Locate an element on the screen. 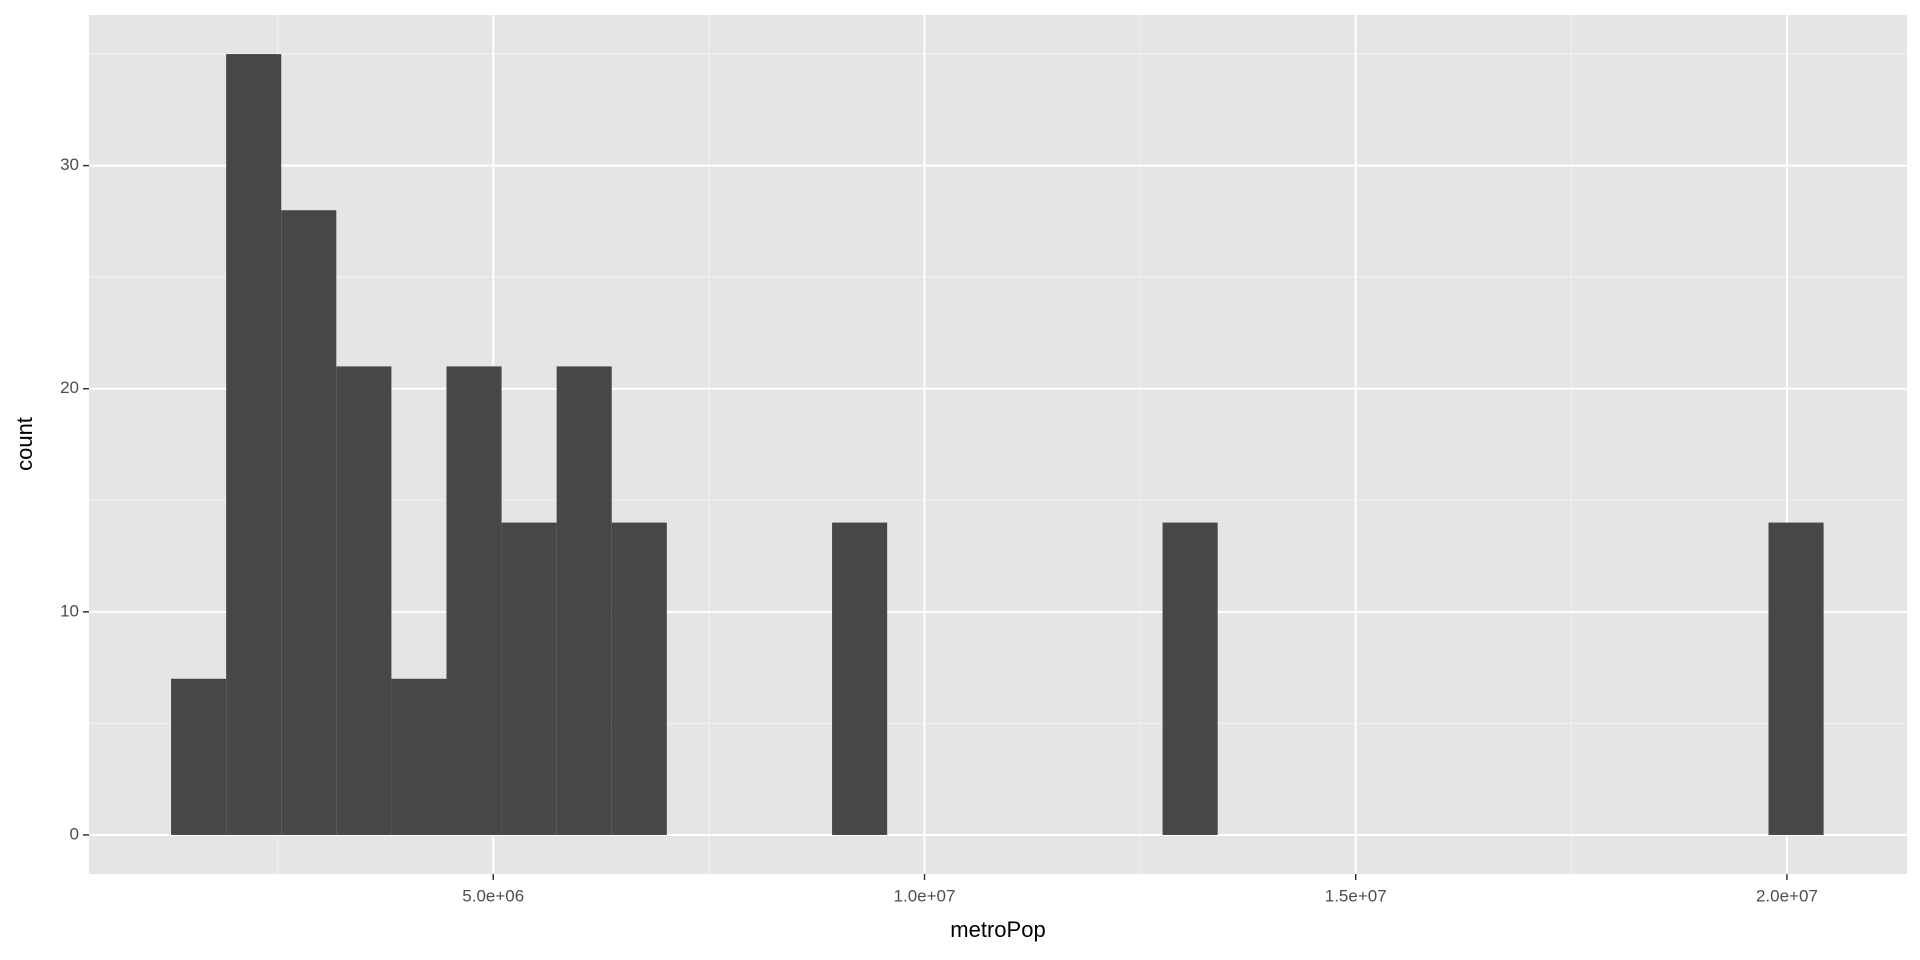 Image resolution: width=1920 pixels, height=960 pixels. x-tick-label: 5.0e+06 is located at coordinates (493, 895).